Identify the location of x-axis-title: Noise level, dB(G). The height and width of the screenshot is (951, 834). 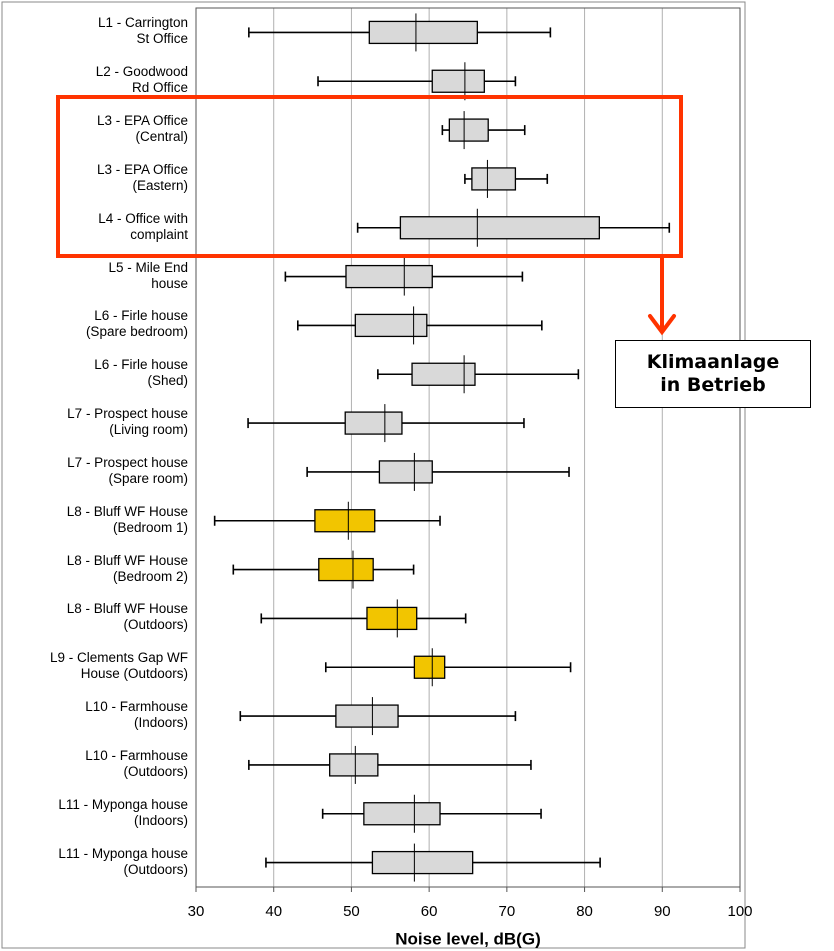
(467, 938).